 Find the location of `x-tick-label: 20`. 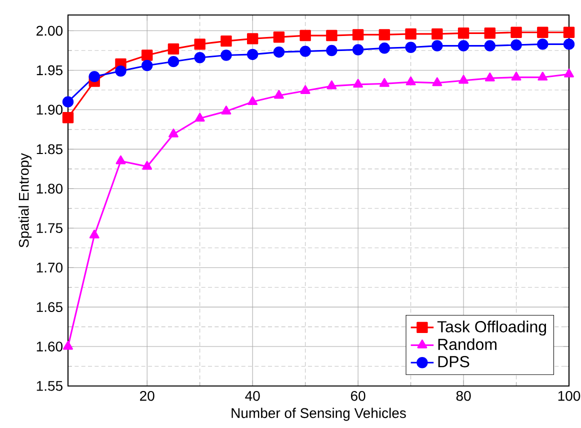

x-tick-label: 20 is located at coordinates (147, 395).